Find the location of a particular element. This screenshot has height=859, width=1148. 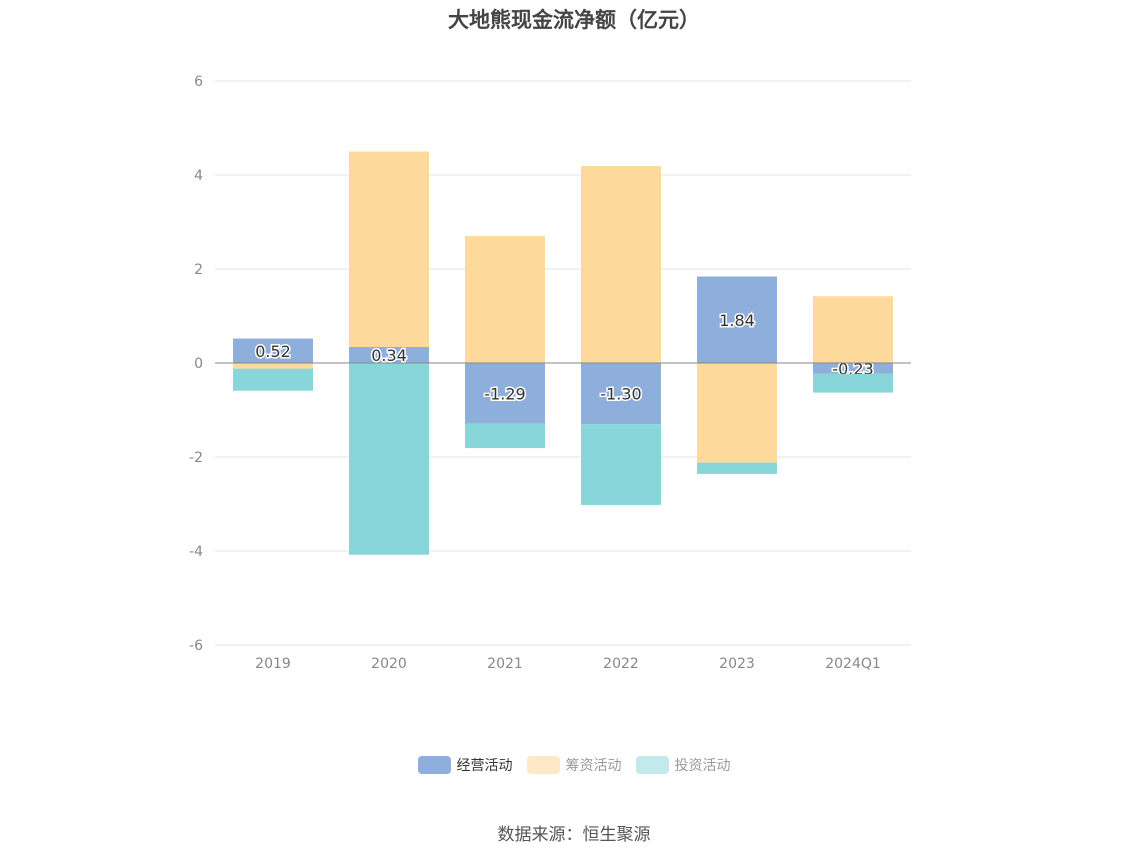

y-tick-label: 0 is located at coordinates (198, 364).